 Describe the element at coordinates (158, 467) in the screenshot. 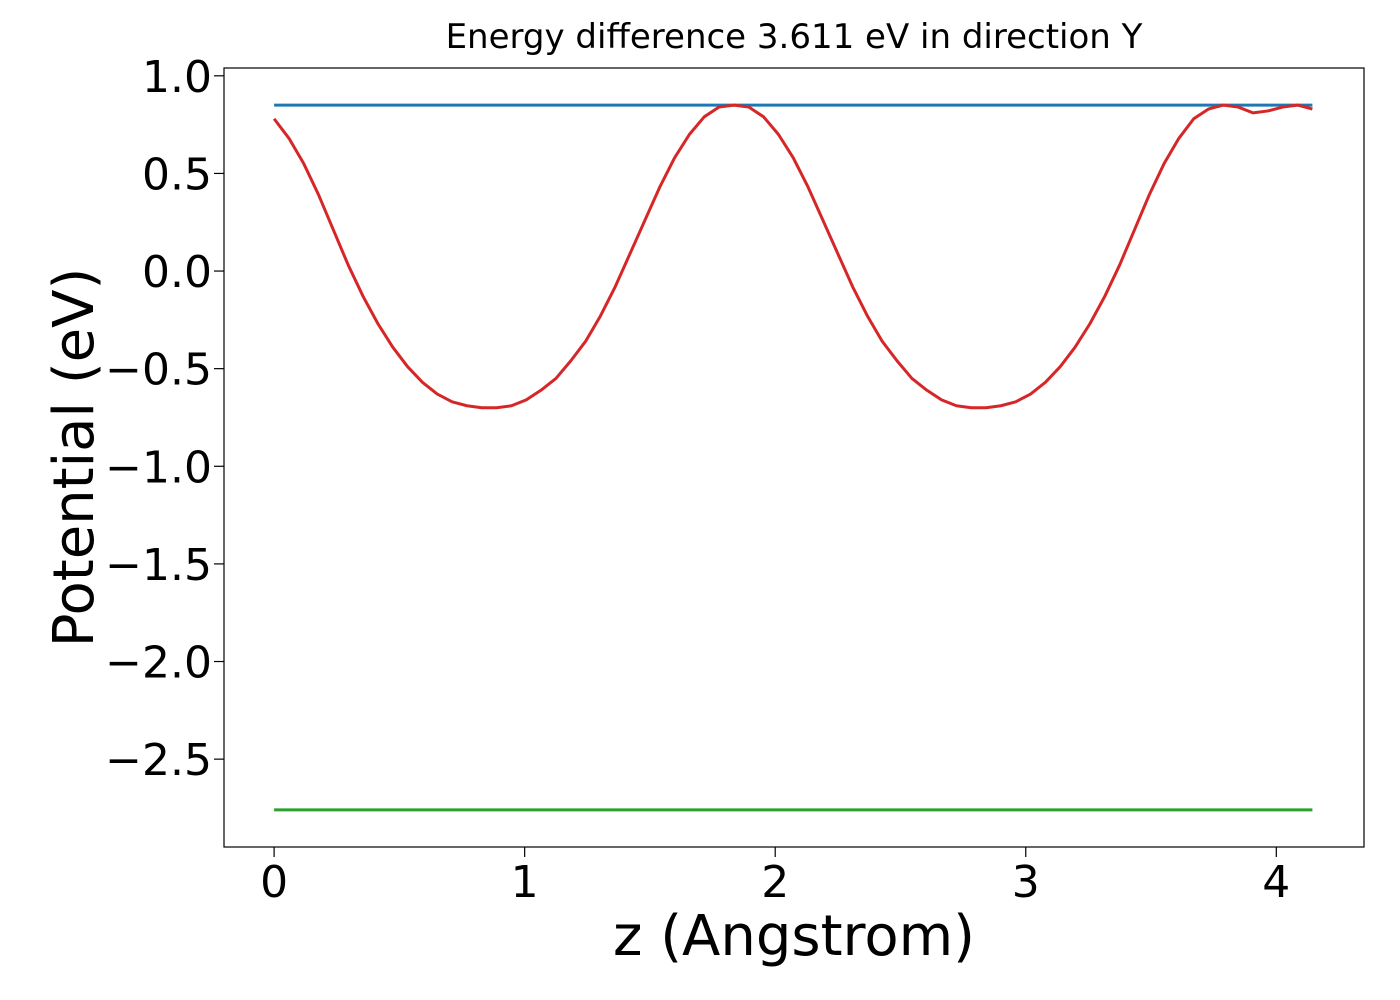

I see `y-tick-label: −1.0` at that location.